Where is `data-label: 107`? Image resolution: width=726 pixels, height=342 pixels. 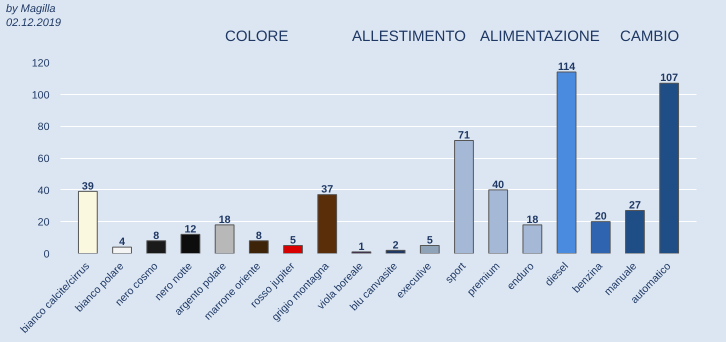
data-label: 107 is located at coordinates (669, 78).